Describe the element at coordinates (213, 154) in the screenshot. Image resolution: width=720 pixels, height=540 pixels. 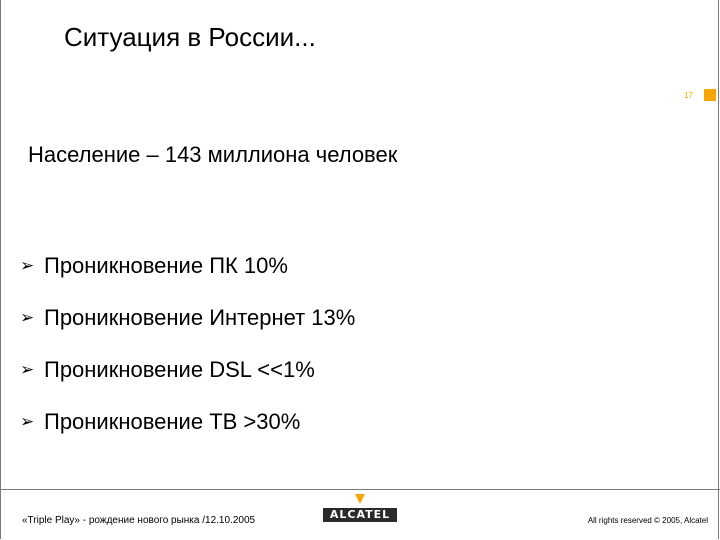
I see `population-statement: Население – 143 миллиона человек` at that location.